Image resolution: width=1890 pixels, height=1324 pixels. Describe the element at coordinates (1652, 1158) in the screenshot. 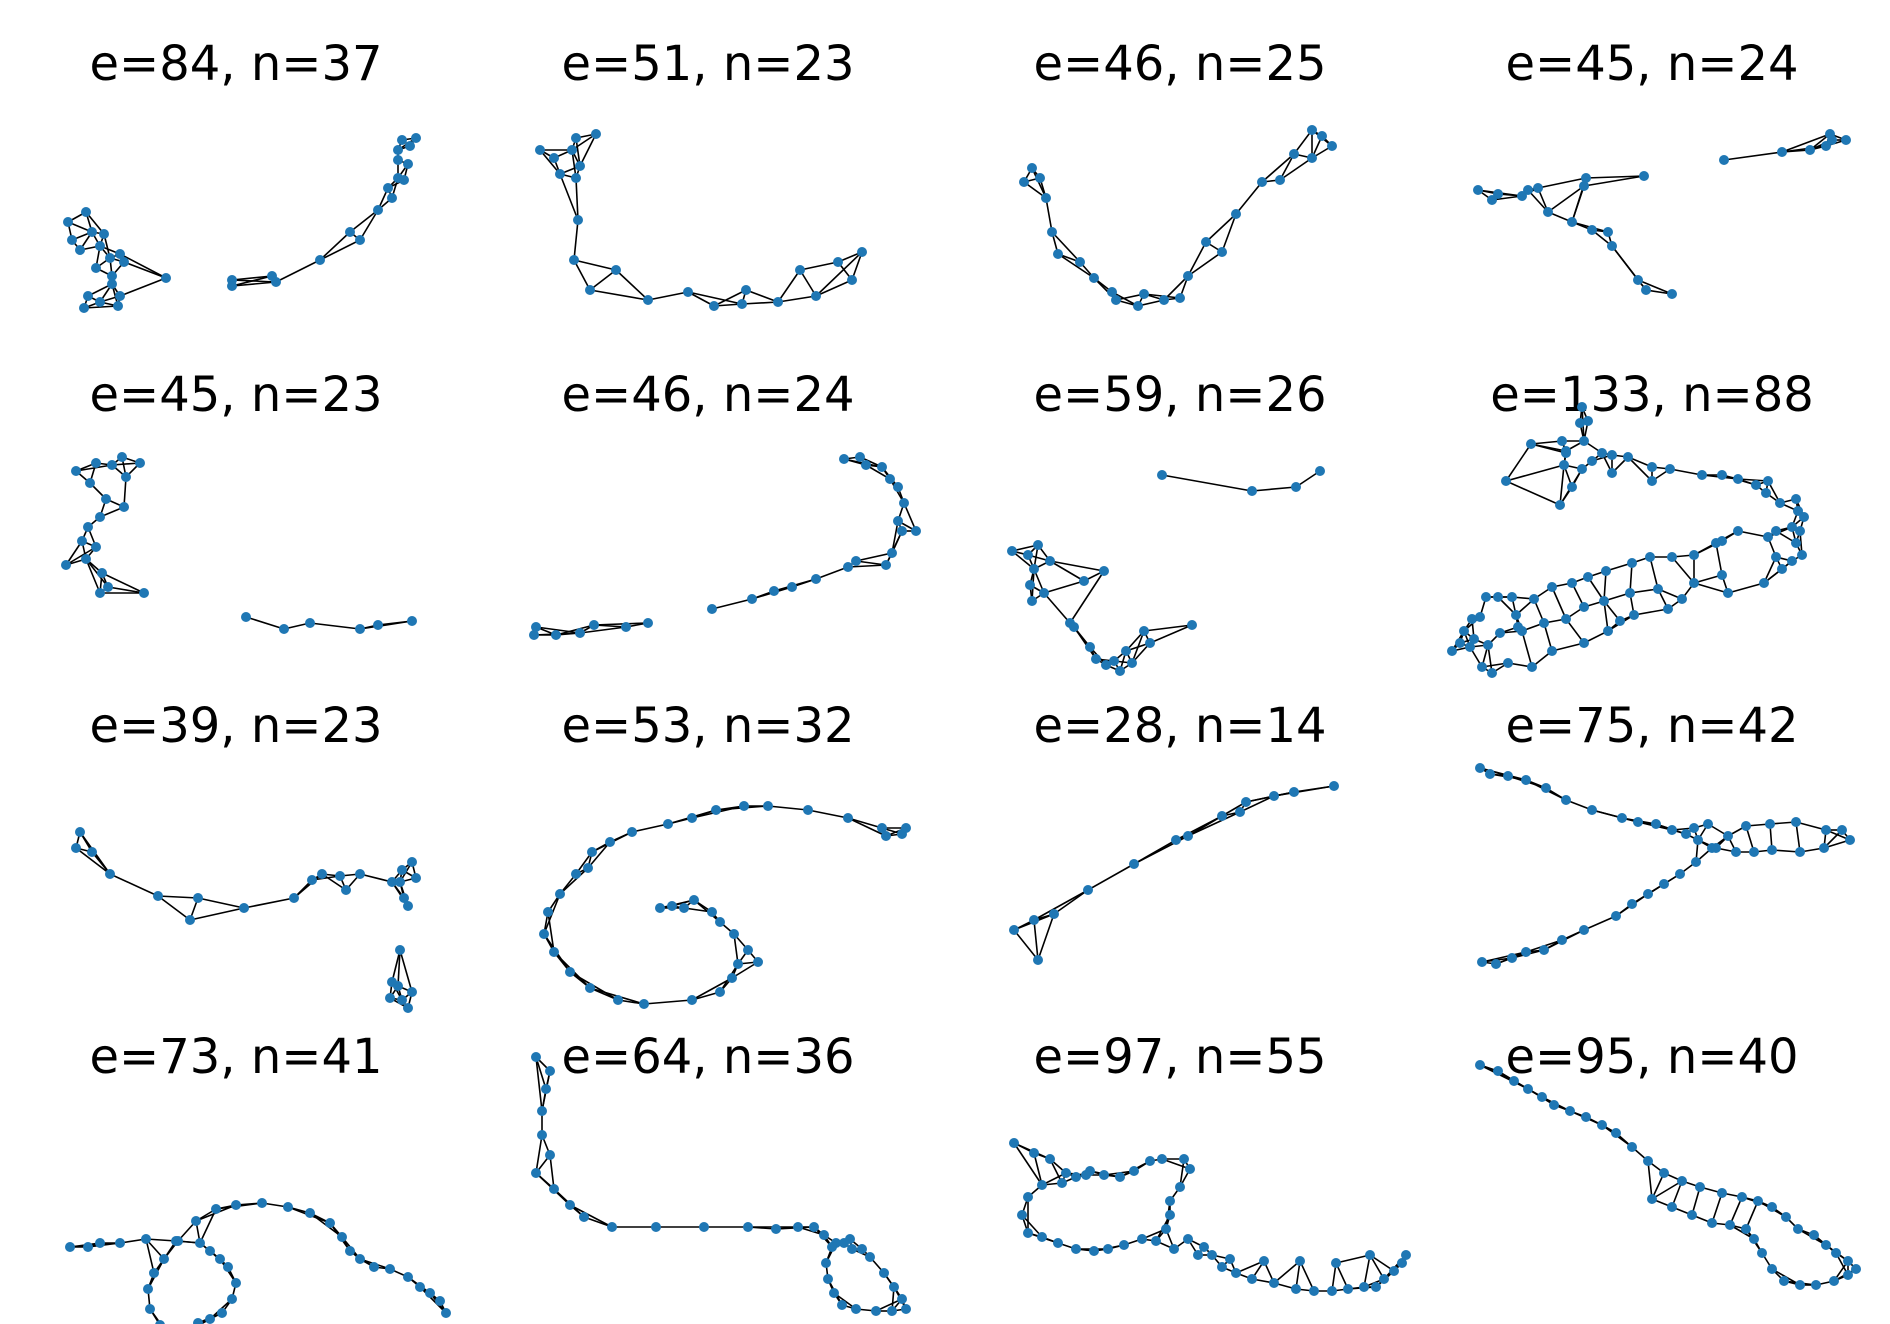

I see `graph-panel-16: e=95, n=40` at that location.